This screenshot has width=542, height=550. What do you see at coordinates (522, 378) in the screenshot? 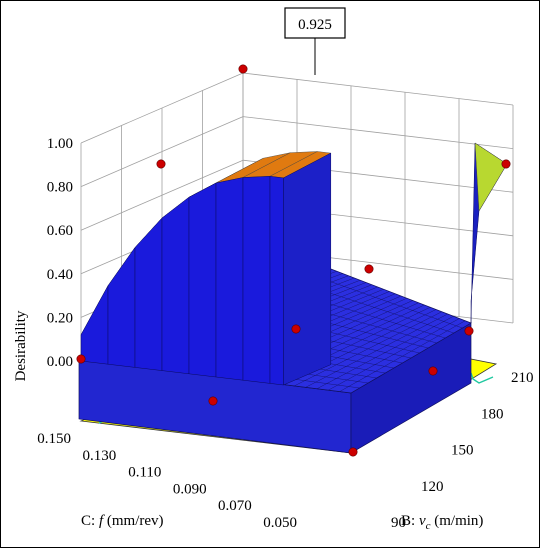
I see `y-tick-label: 210` at bounding box center [522, 378].